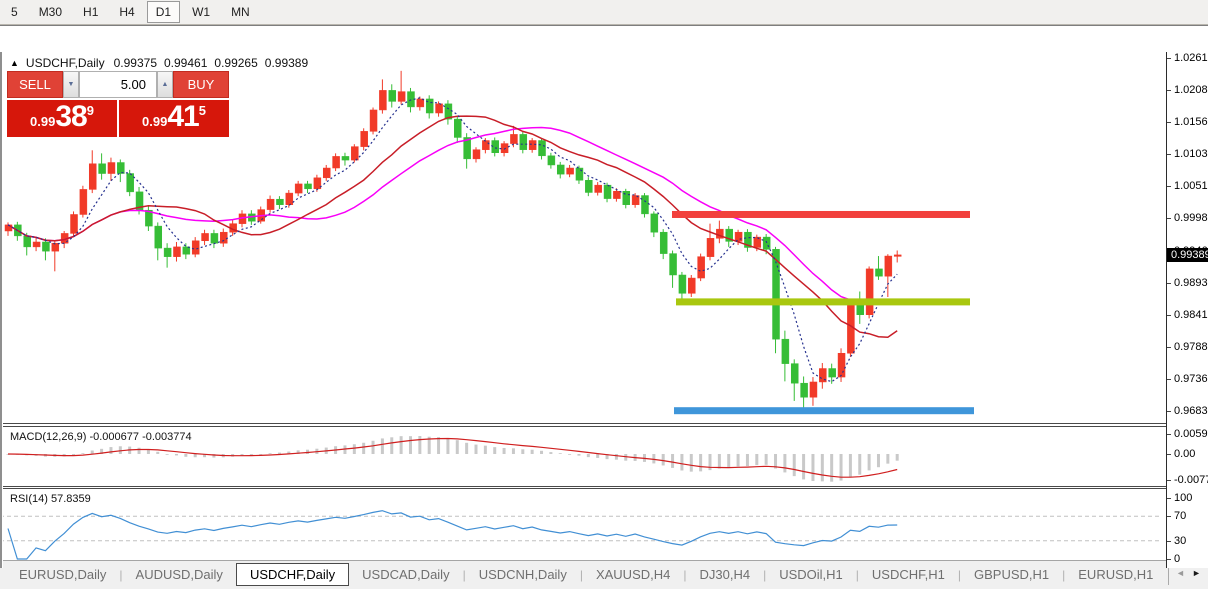 Image resolution: width=1208 pixels, height=589 pixels. I want to click on timeframe-button-5: 5, so click(14, 12).